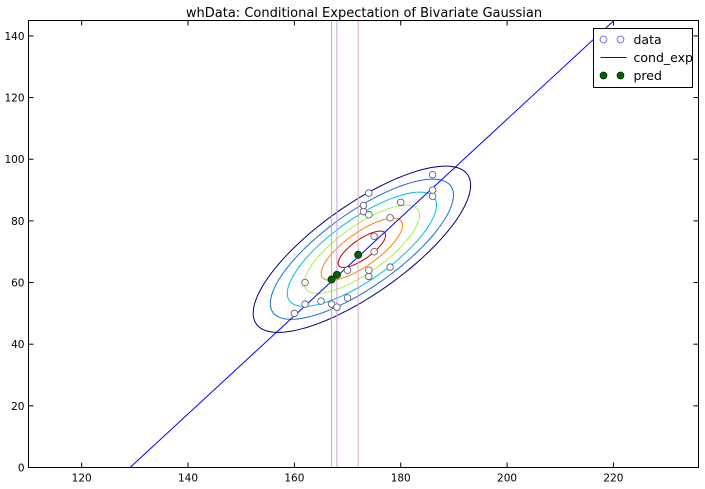 This screenshot has height=489, width=705. Describe the element at coordinates (663, 57) in the screenshot. I see `legend-label-cond_exp: cond_exp` at that location.